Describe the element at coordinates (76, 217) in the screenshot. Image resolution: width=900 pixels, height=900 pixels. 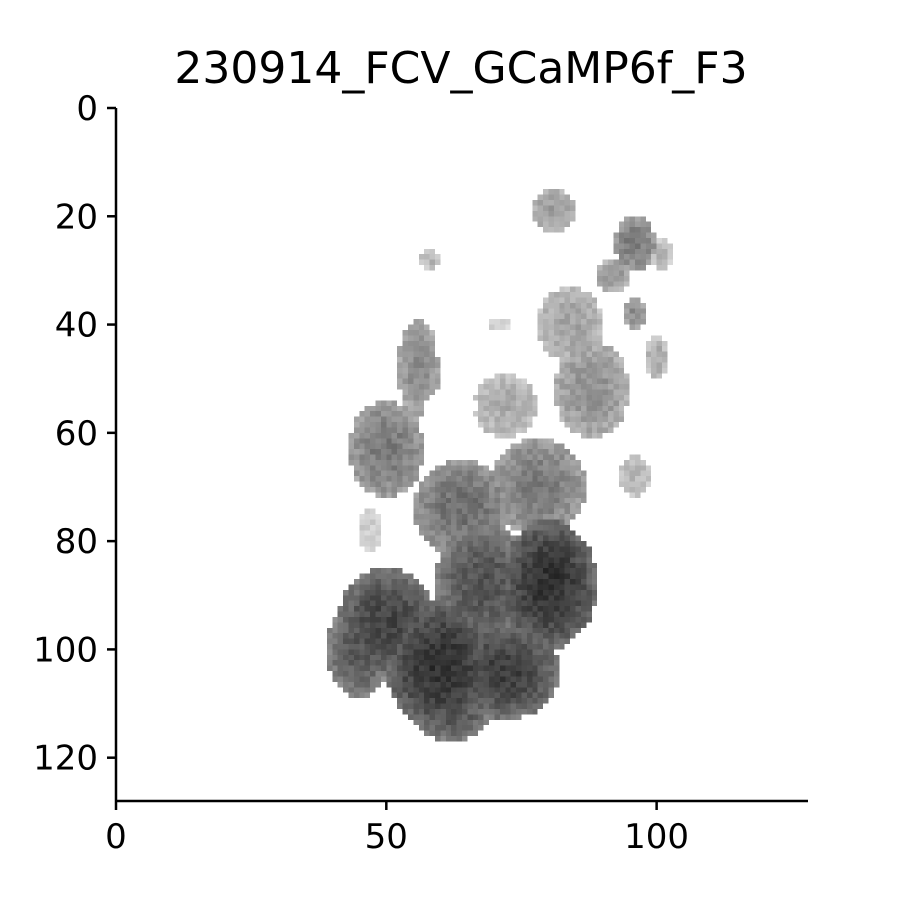
I see `y-tick-label: 20` at that location.